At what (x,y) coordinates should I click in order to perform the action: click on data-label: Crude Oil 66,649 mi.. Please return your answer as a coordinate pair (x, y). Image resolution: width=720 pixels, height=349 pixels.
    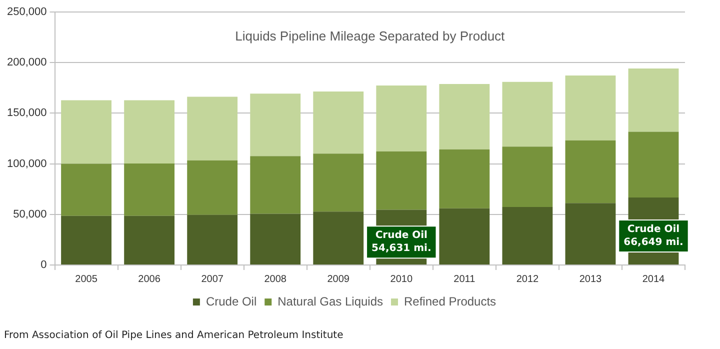
    Looking at the image, I should click on (654, 236).